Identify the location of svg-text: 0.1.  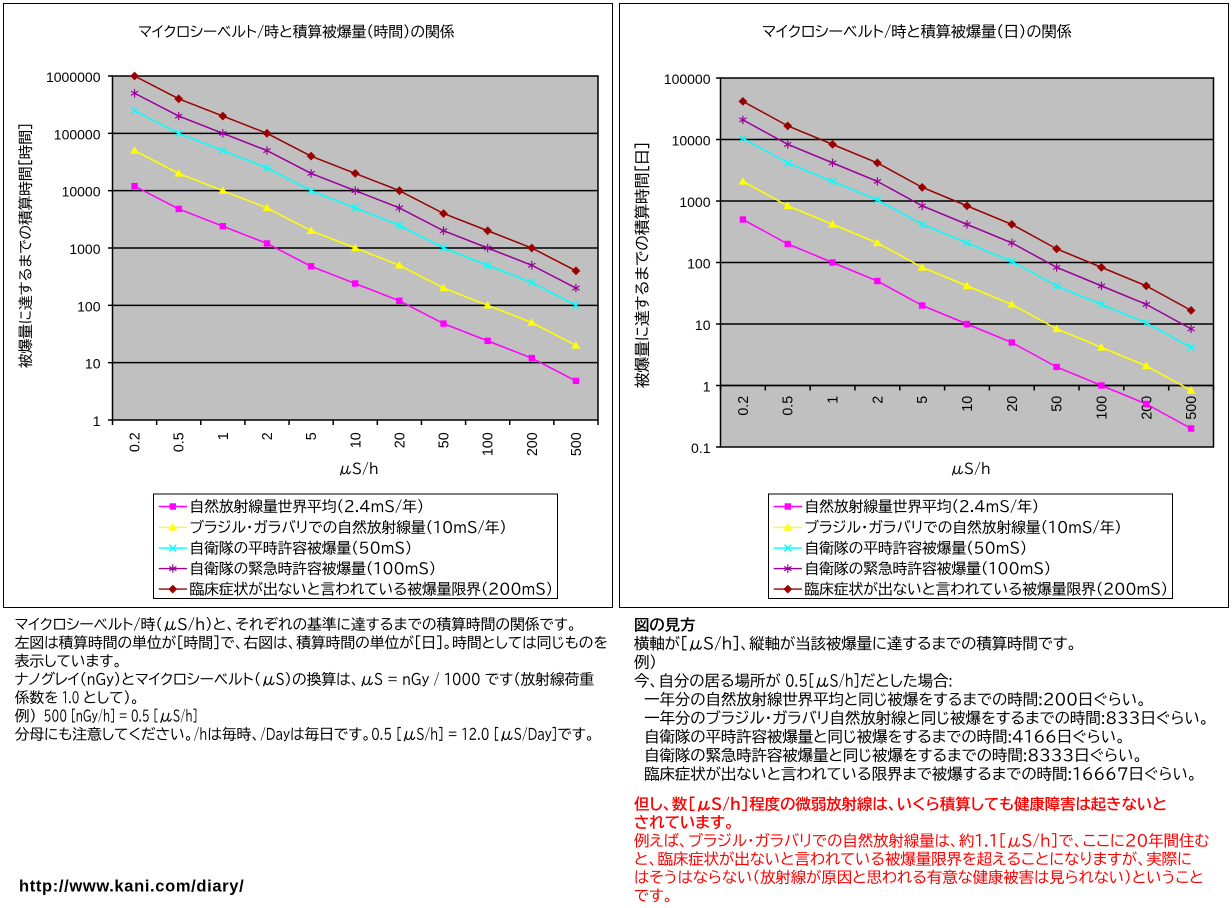
(701, 448).